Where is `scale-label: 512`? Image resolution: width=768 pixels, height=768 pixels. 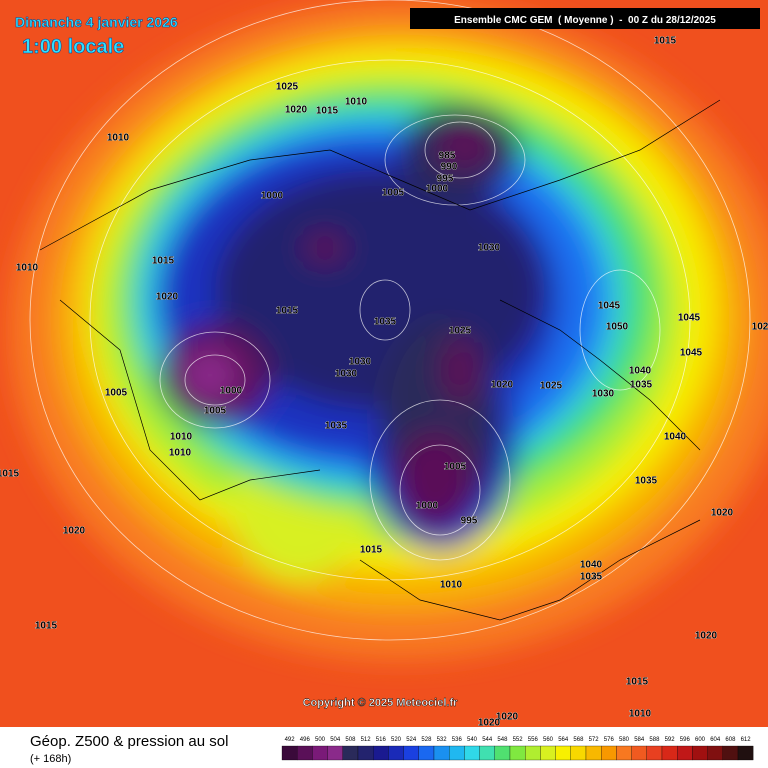
scale-label: 512 is located at coordinates (366, 740).